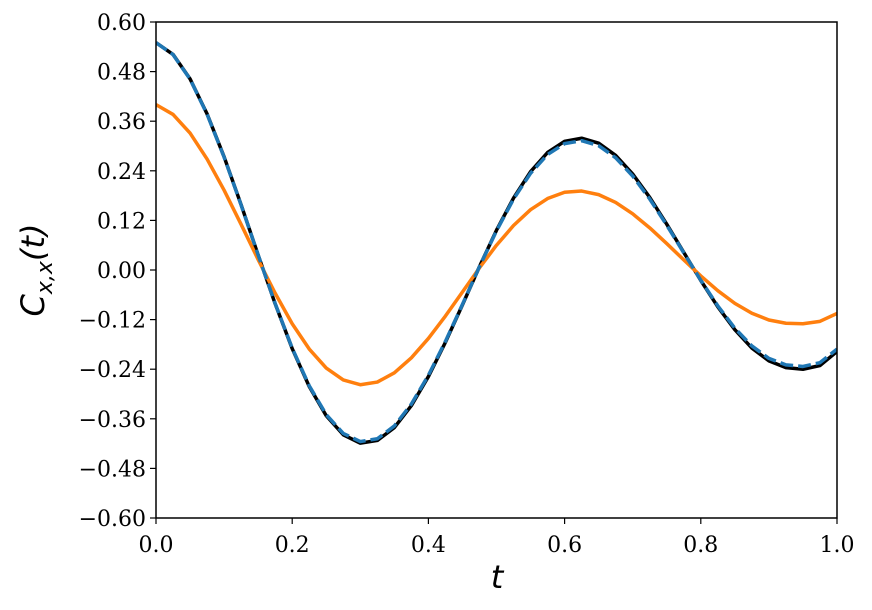 The image size is (872, 610). Describe the element at coordinates (121, 221) in the screenshot. I see `y-tick-label: 0.12` at that location.